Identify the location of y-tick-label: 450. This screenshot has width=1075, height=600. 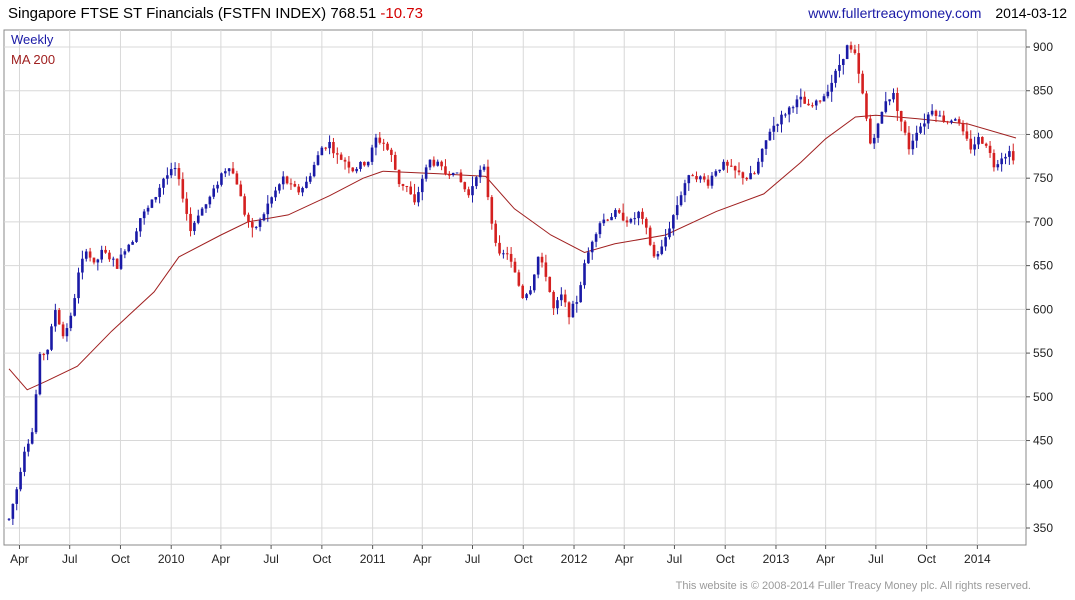
(1043, 441).